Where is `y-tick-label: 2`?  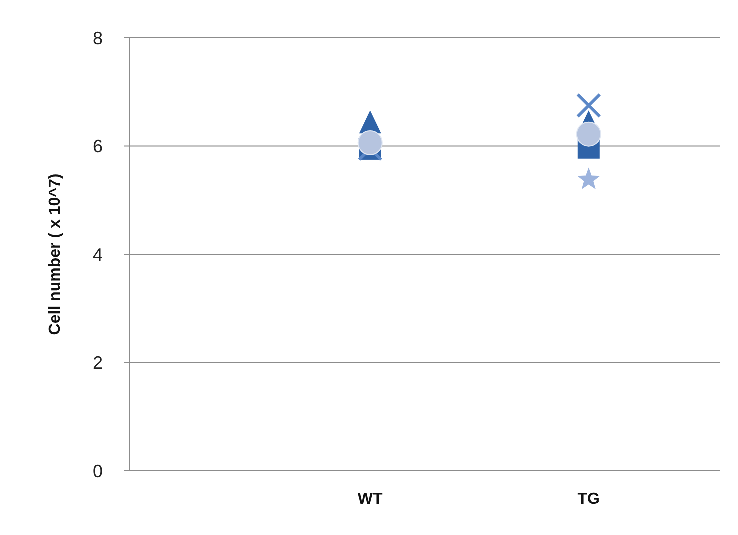 y-tick-label: 2 is located at coordinates (98, 363).